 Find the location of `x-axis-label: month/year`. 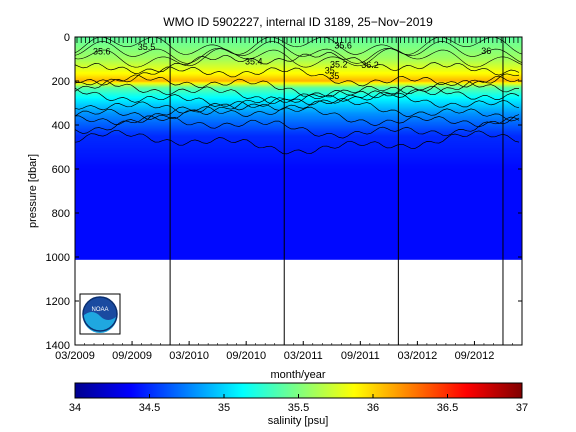

x-axis-label: month/year is located at coordinates (297, 375).